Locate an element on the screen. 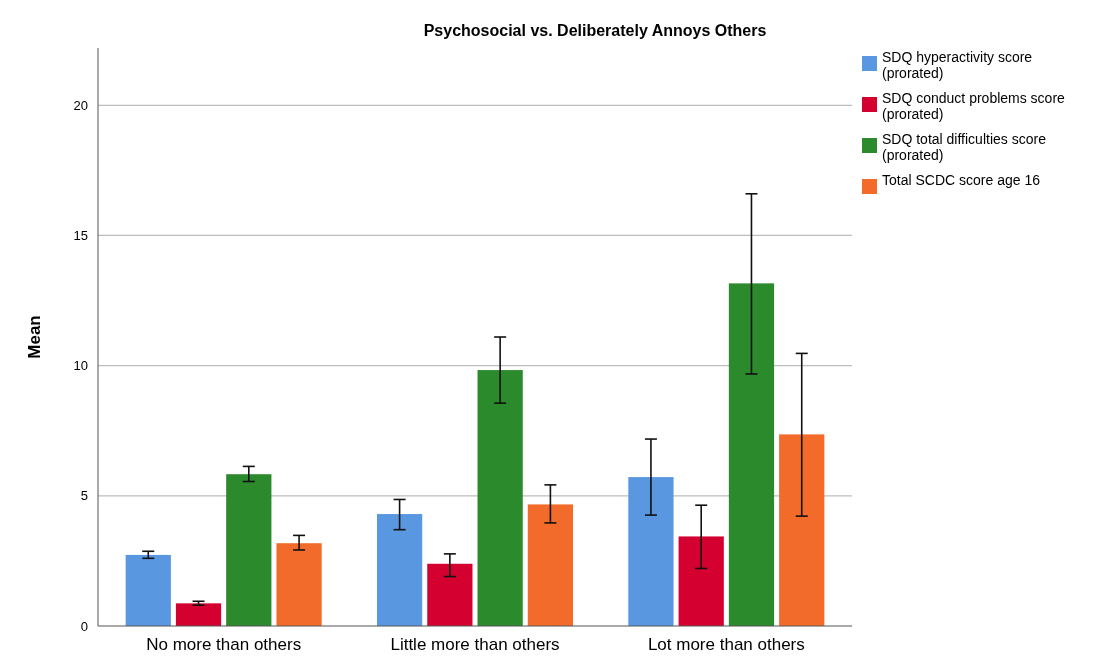 Image resolution: width=1120 pixels, height=671 pixels. legend-label: SDQ conduct problems score (prorated) is located at coordinates (974, 106).